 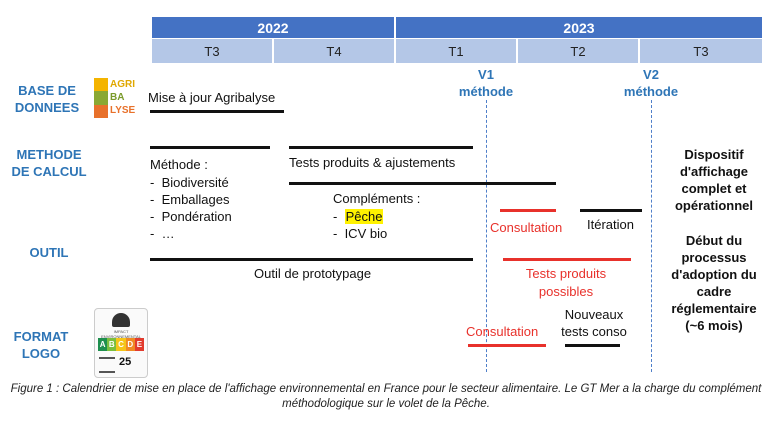 What do you see at coordinates (49, 252) in the screenshot?
I see `row-label-outil: OUTIL` at bounding box center [49, 252].